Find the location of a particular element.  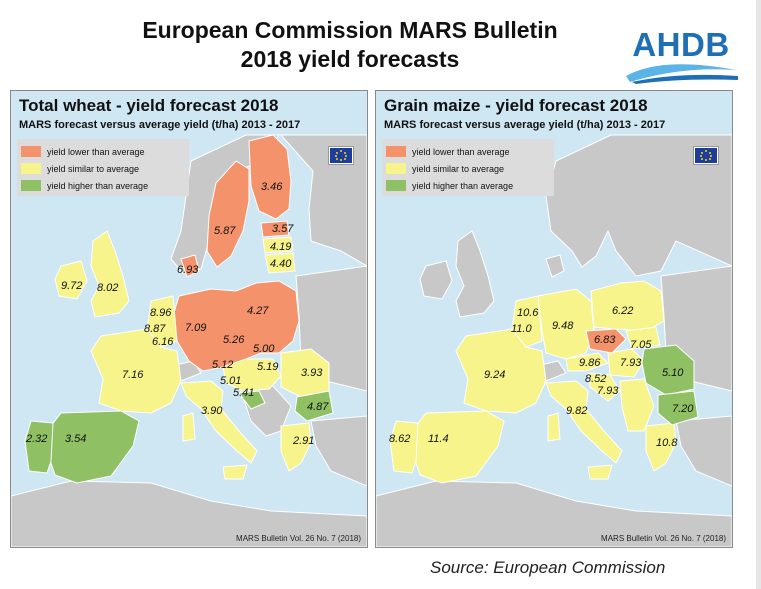

logo-wave-icon is located at coordinates (682, 74).